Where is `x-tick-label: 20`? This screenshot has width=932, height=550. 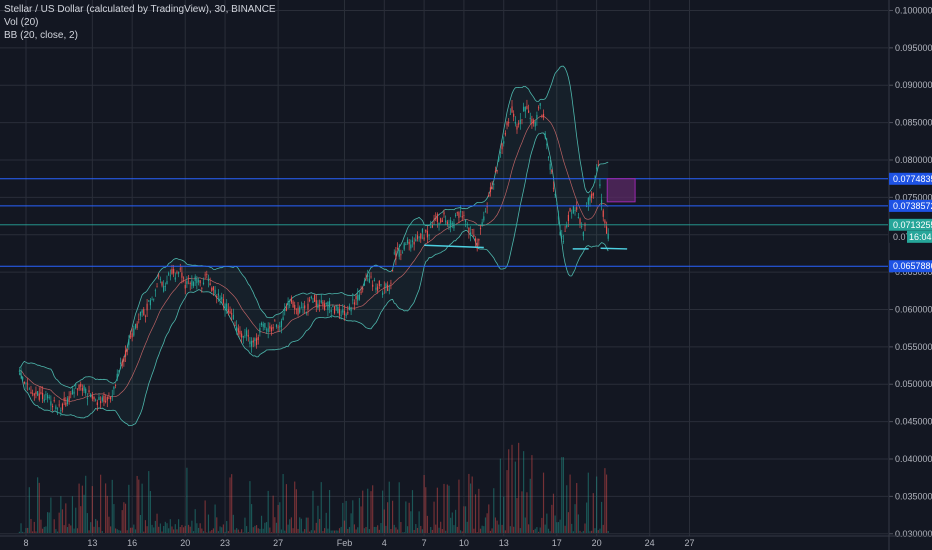
x-tick-label: 20 is located at coordinates (185, 543).